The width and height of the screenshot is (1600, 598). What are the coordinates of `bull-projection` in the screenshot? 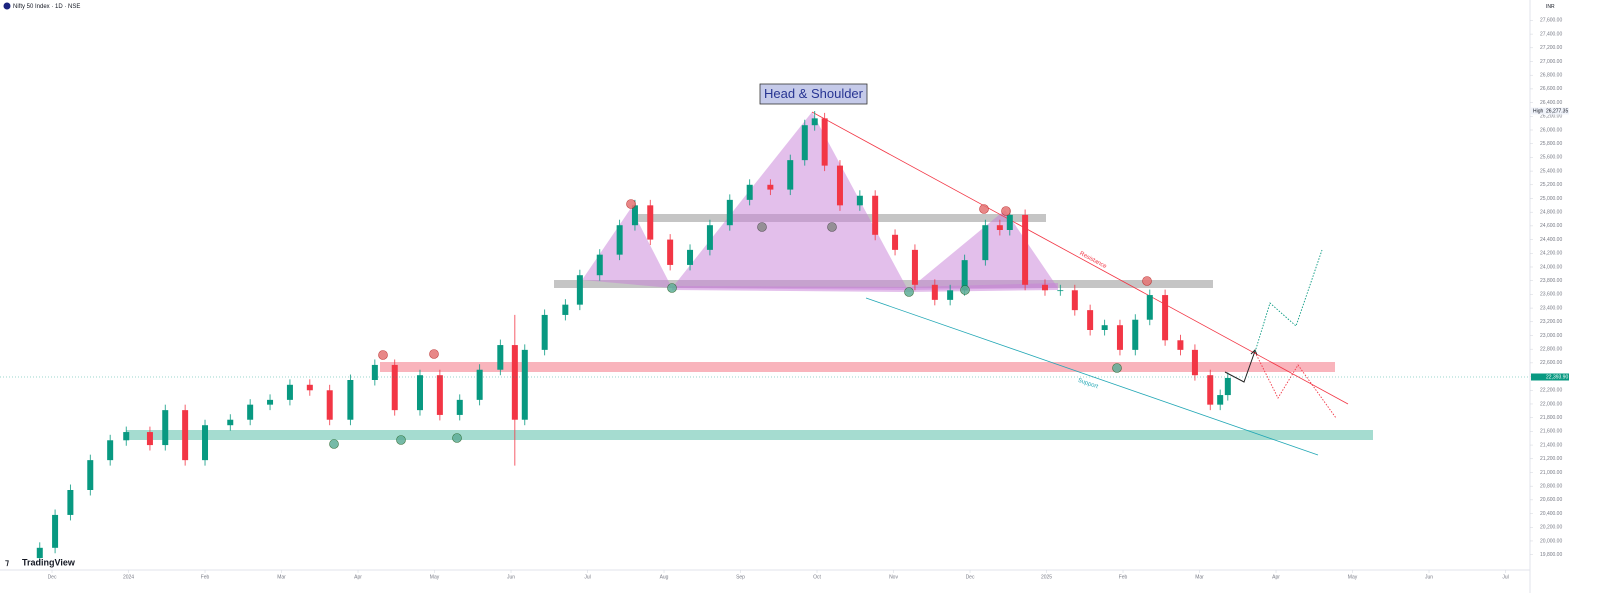 It's located at (1288, 301).